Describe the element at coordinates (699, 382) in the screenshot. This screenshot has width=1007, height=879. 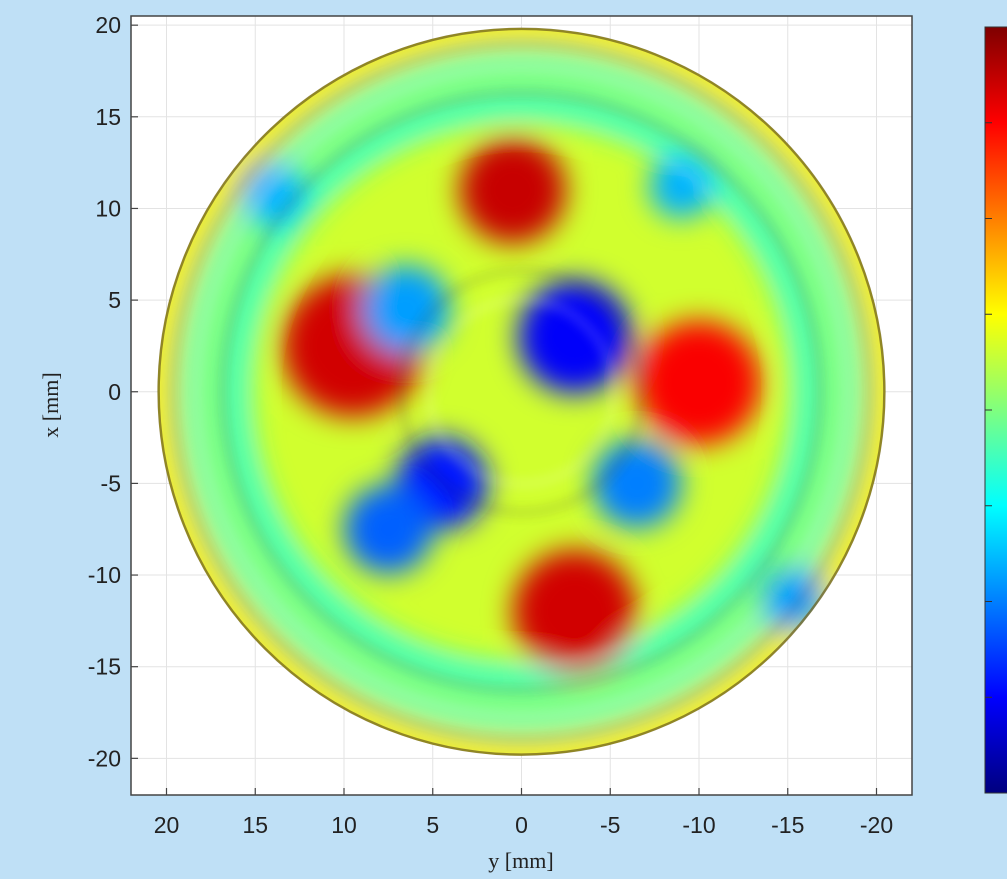
I see `region-red-arc-right` at that location.